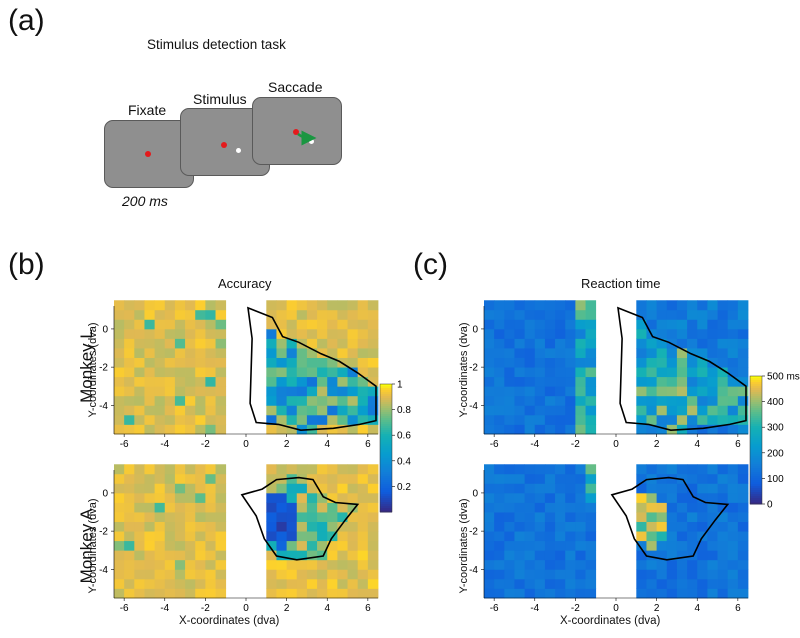 Image resolution: width=800 pixels, height=638 pixels. I want to click on x-tick-label: -2, so click(205, 608).